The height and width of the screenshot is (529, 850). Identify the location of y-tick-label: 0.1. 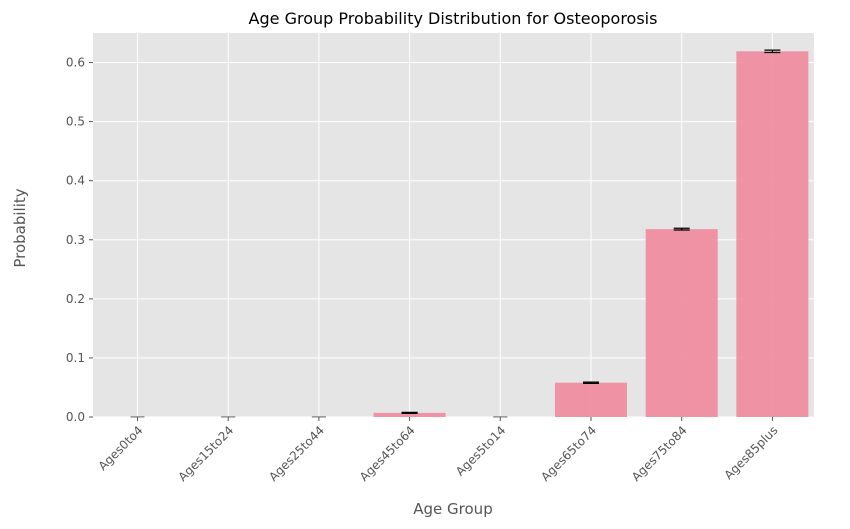
(75, 358).